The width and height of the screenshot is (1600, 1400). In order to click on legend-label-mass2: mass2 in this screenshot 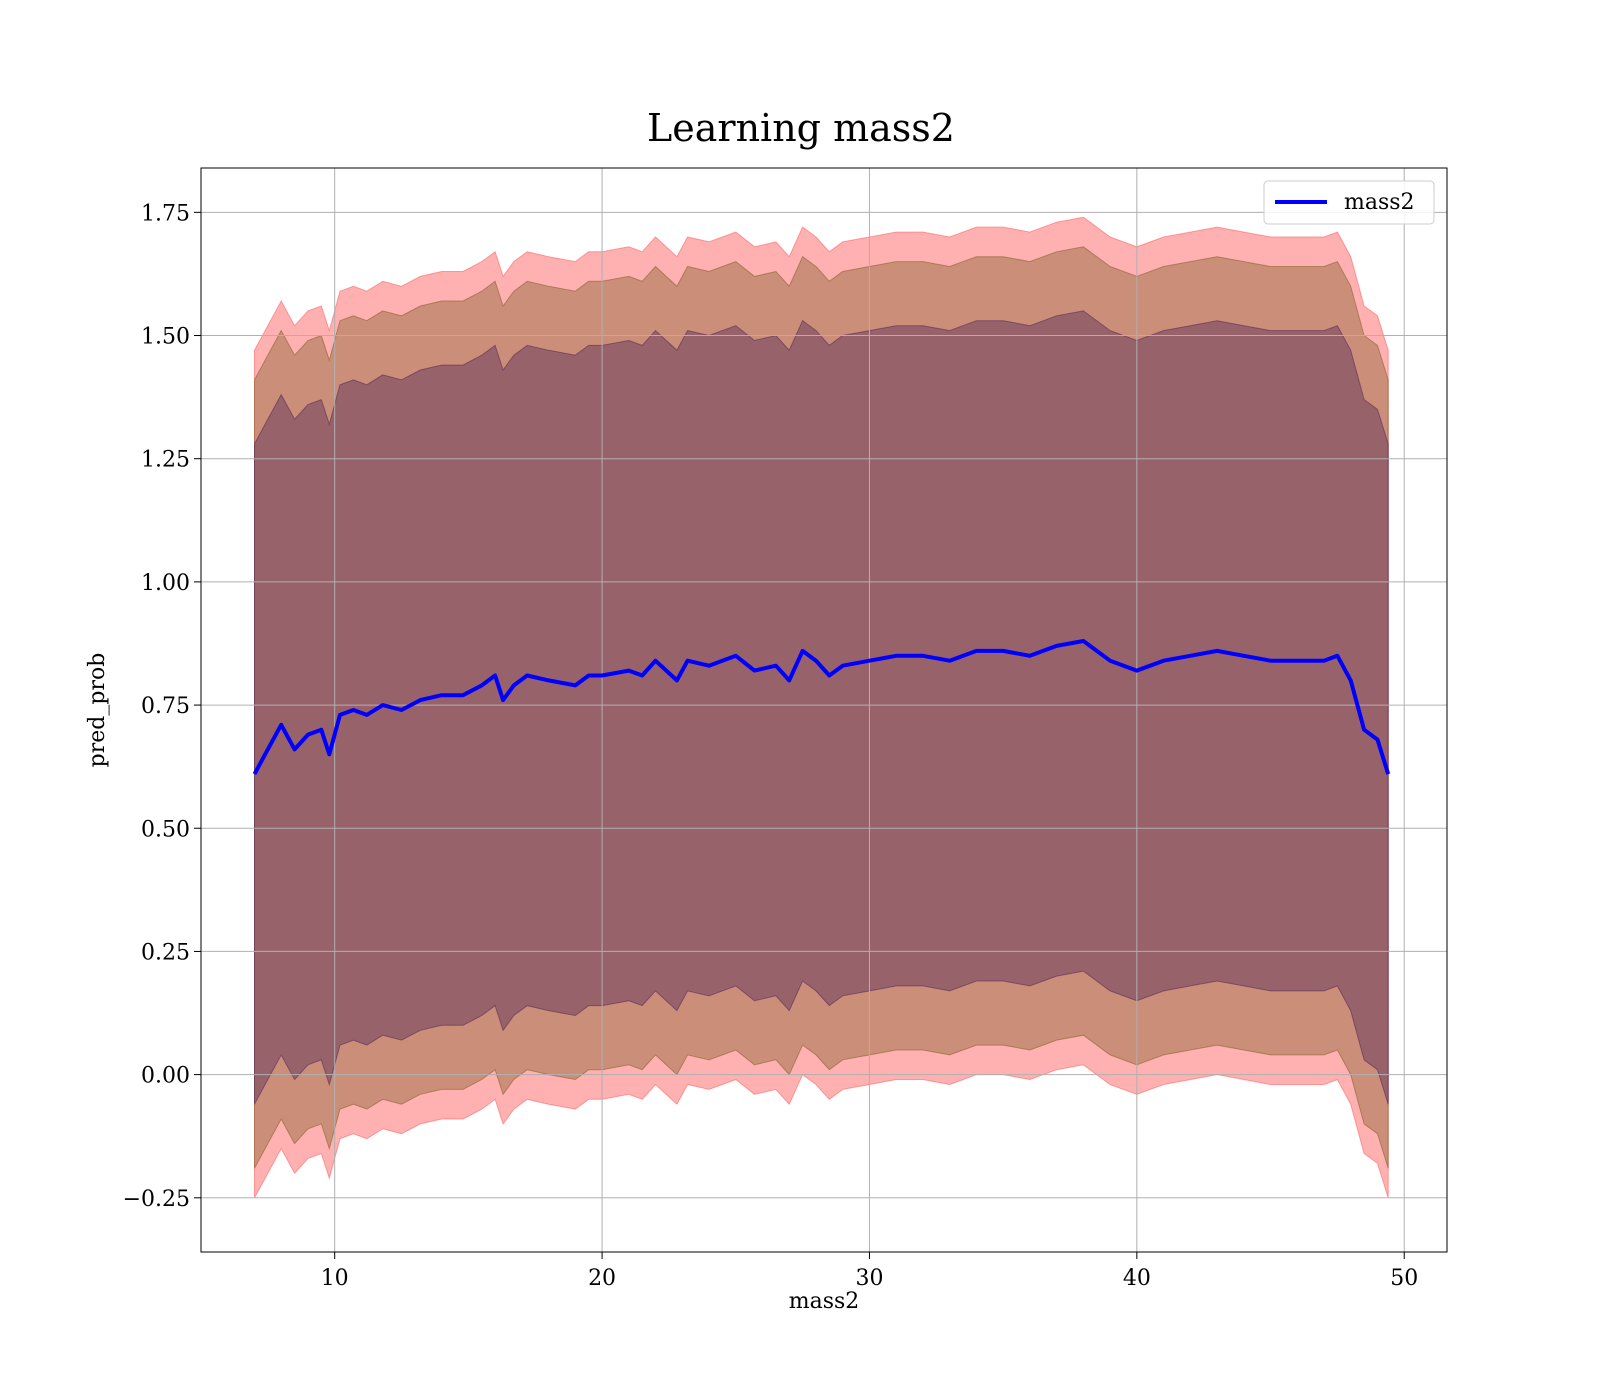, I will do `click(1379, 202)`.